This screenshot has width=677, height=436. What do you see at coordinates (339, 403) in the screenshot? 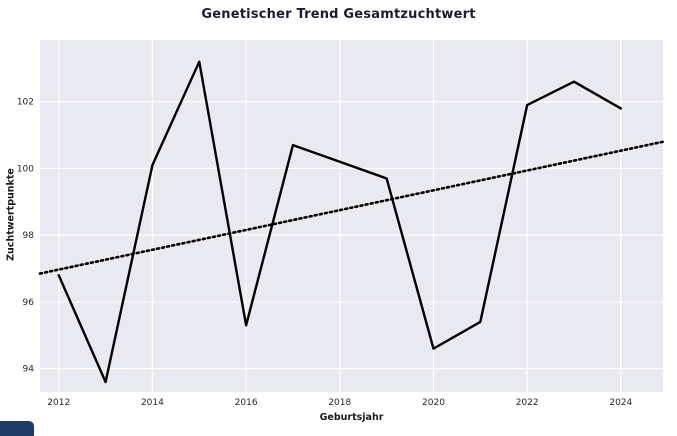
I see `xtick-label: 2018` at bounding box center [339, 403].